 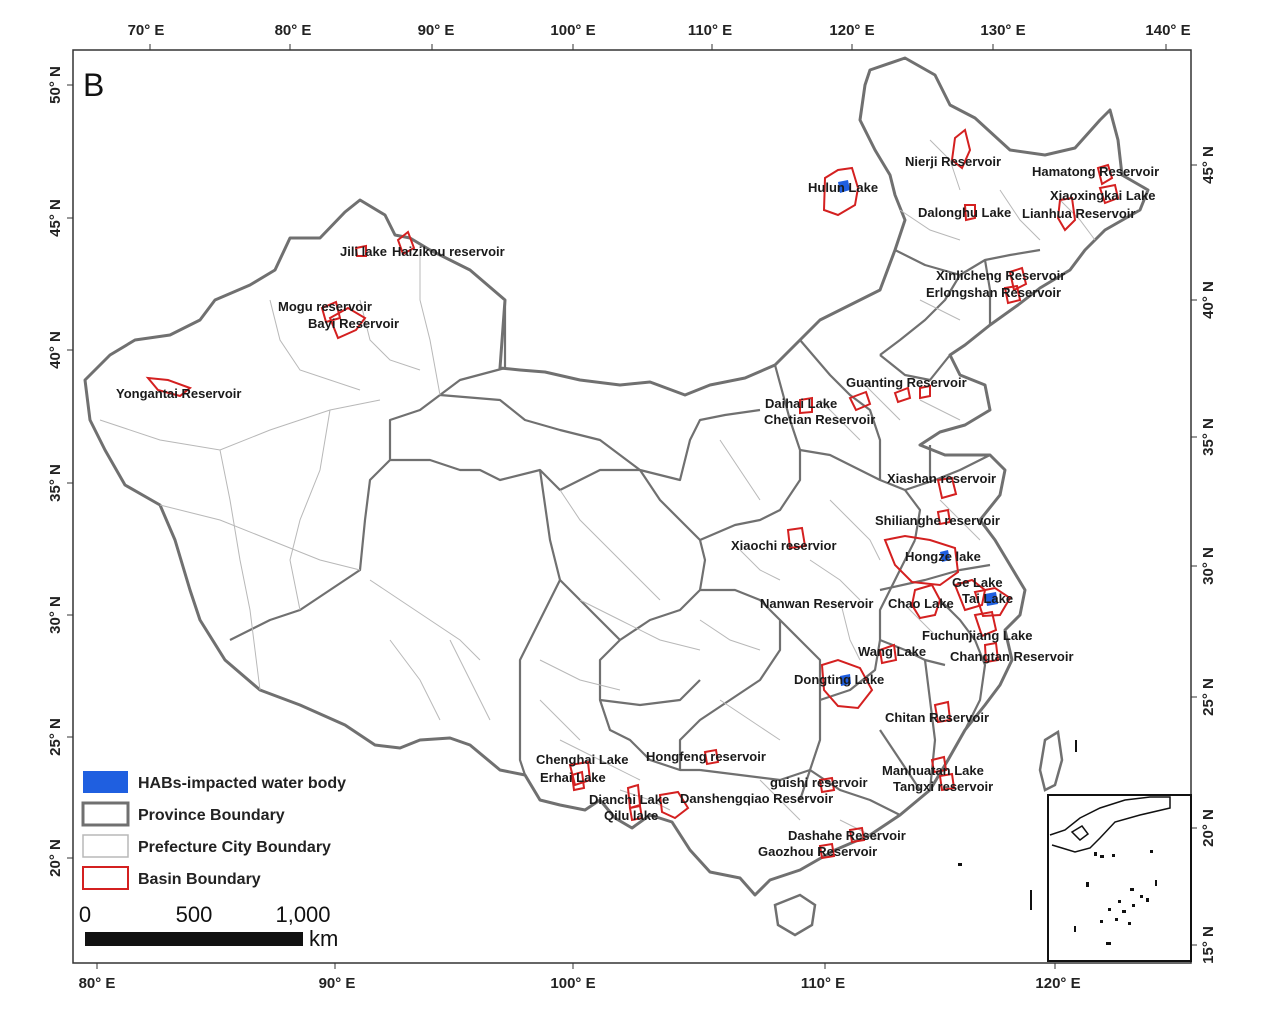 I want to click on basin-hulun, so click(x=841, y=191).